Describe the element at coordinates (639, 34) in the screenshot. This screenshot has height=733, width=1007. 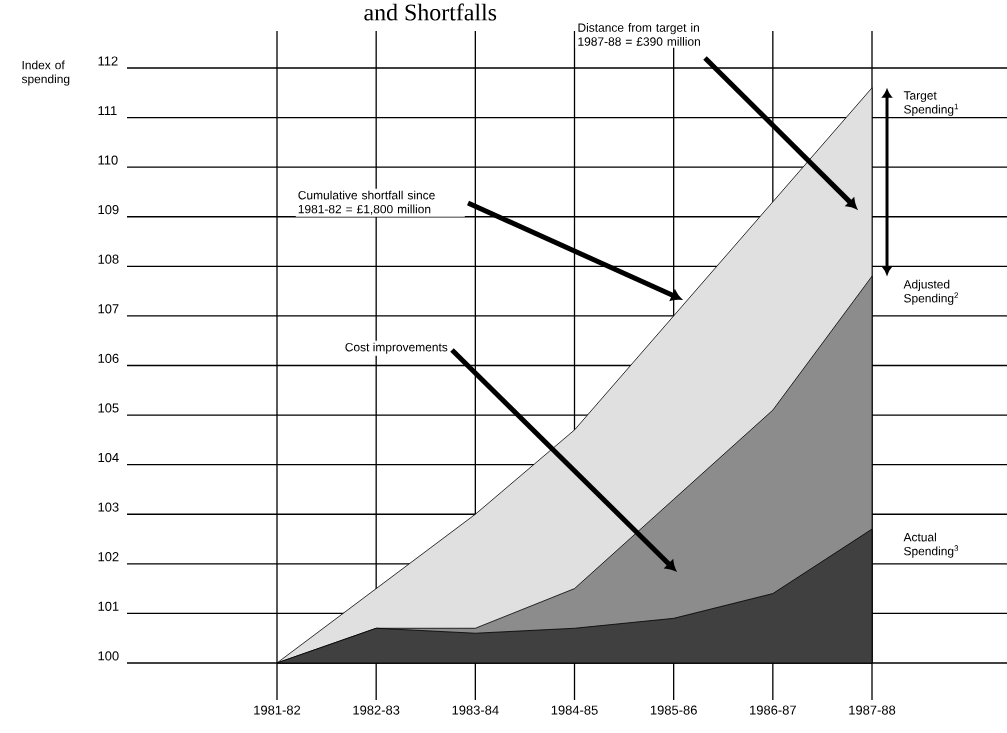
I see `text: Distance from target in 1987-88 = £390 million` at that location.